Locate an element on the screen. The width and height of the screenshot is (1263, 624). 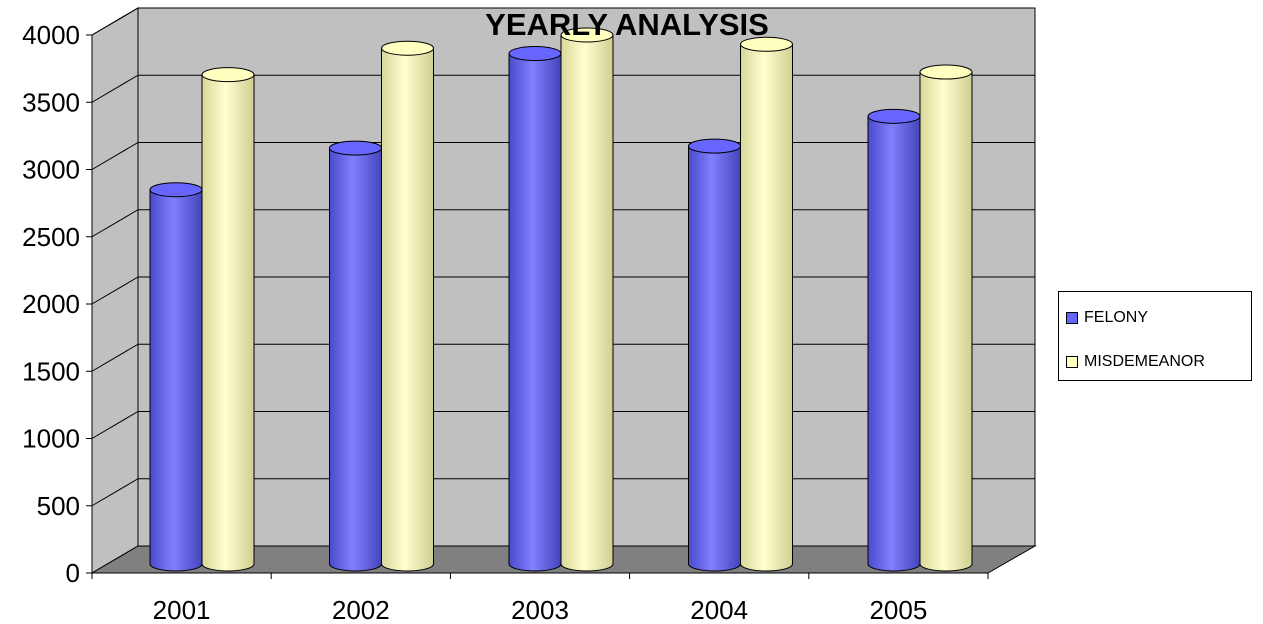
x-tick-label: 2003 is located at coordinates (540, 609).